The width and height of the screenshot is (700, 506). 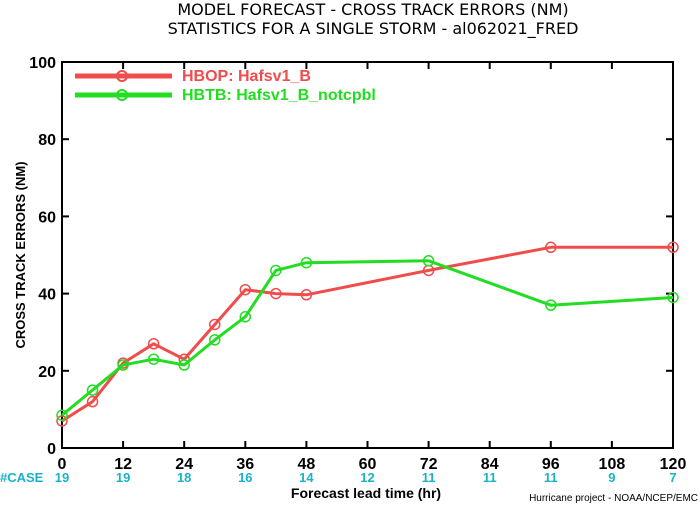 What do you see at coordinates (51, 449) in the screenshot?
I see `y-tick-label: 0` at bounding box center [51, 449].